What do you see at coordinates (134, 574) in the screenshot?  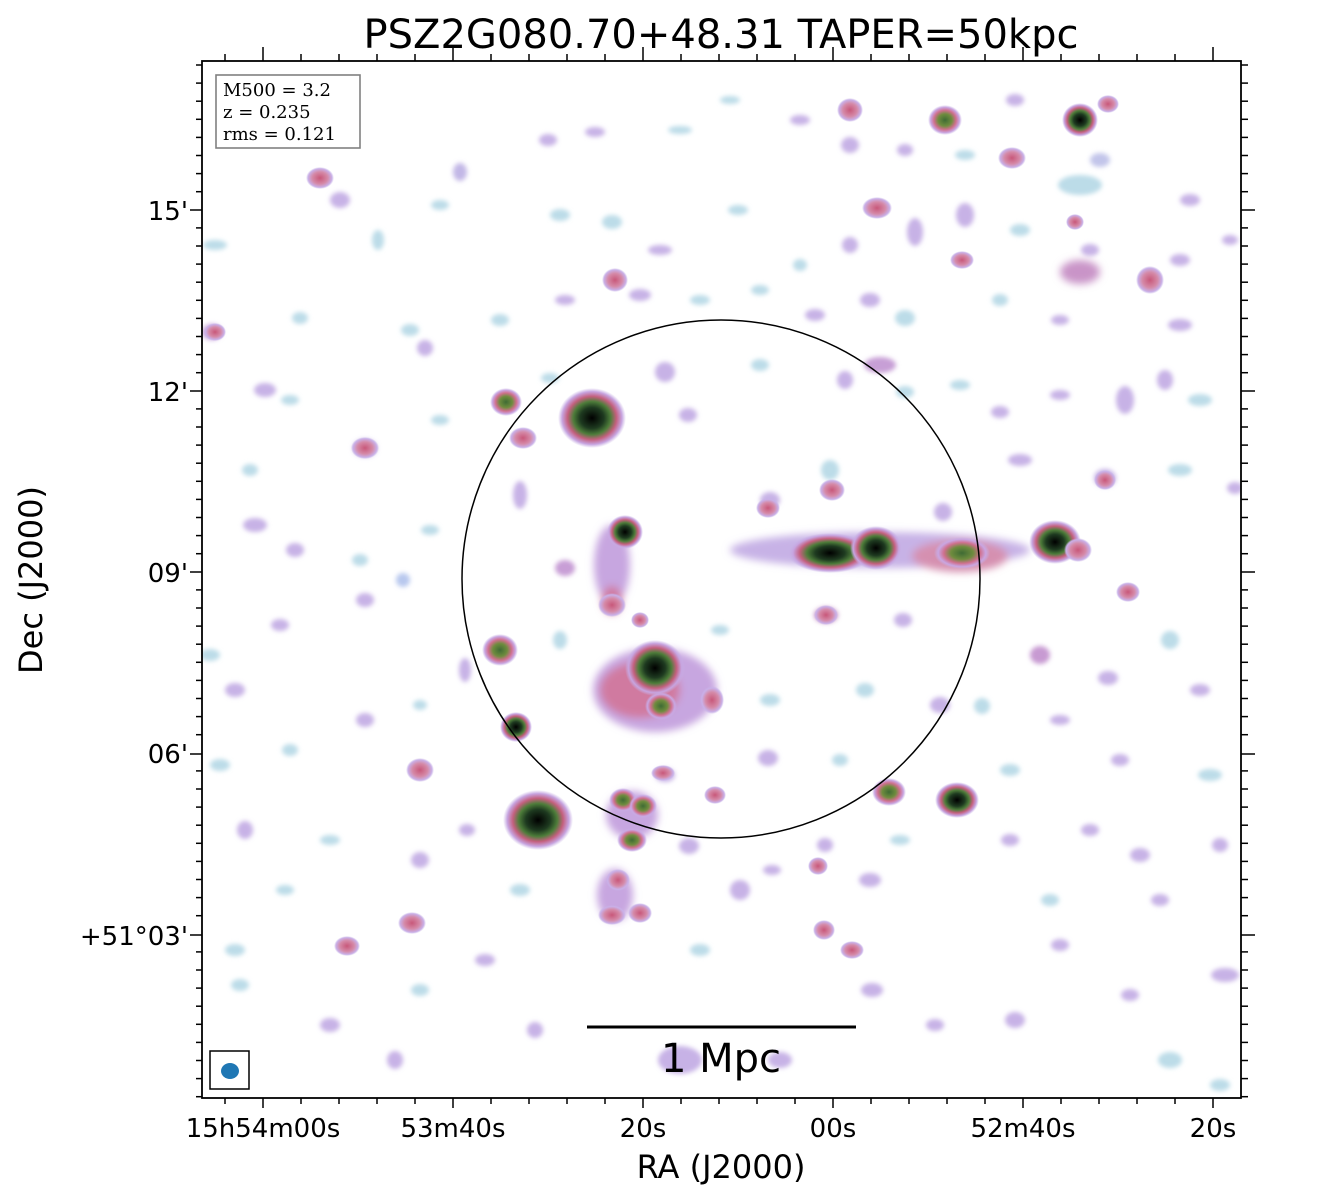 I see `y-tick-labels: 15' 12' 09' 06' +51°03'` at bounding box center [134, 574].